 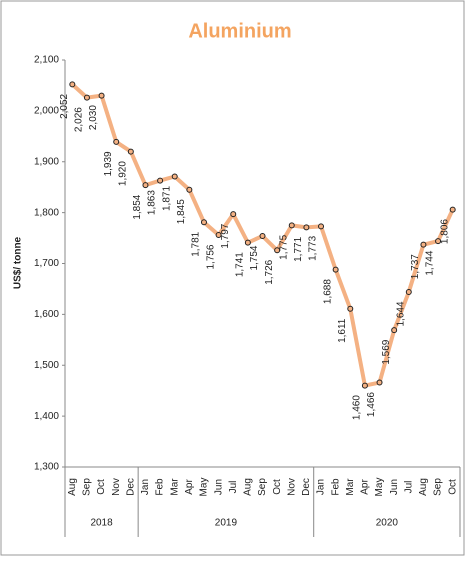 What do you see at coordinates (327, 291) in the screenshot?
I see `value-label: 1,688` at bounding box center [327, 291].